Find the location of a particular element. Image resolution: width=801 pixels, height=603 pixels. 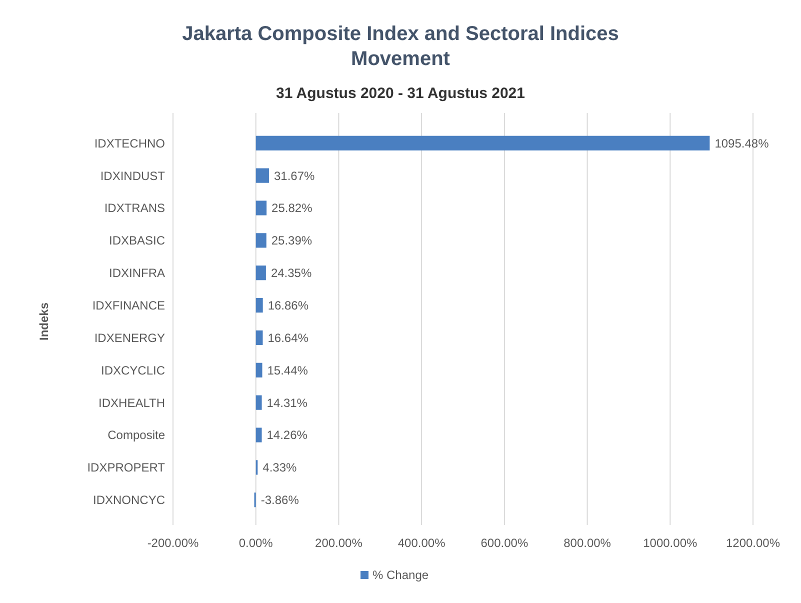

y-tick-label: IDXTRANS is located at coordinates (134, 208).